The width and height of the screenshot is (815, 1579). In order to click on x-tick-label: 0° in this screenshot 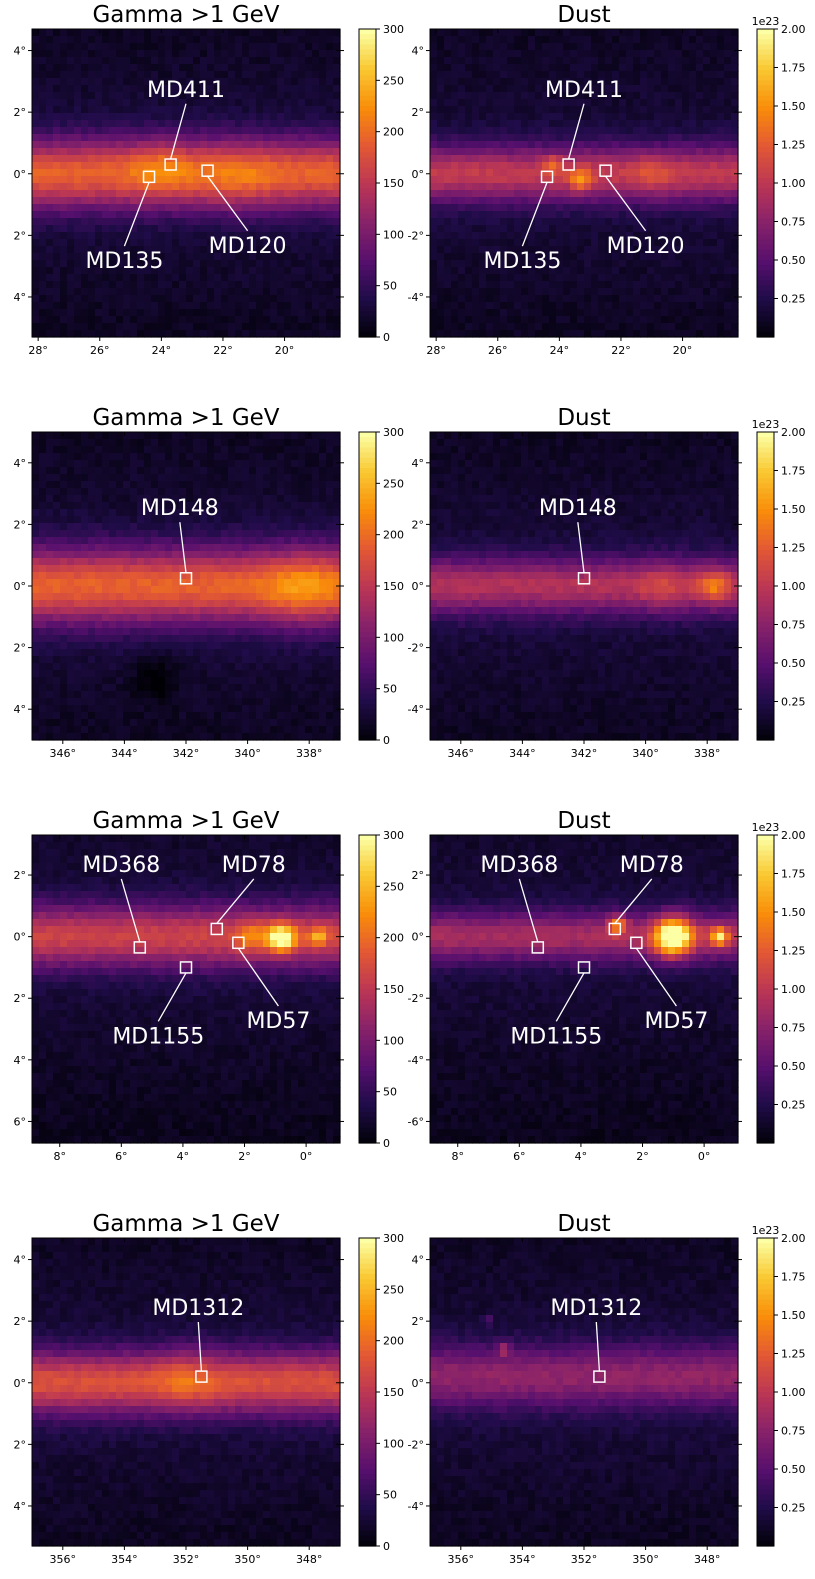, I will do `click(306, 1156)`.